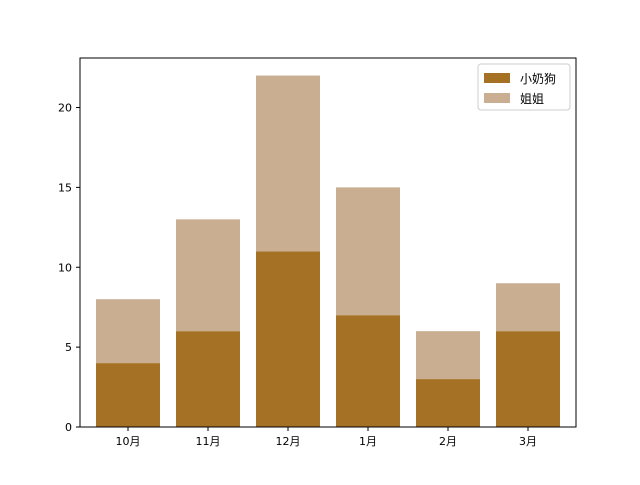 The width and height of the screenshot is (640, 485). Describe the element at coordinates (326, 437) in the screenshot. I see `x-axis: 10月 11月 12月 1月 2月 3月` at that location.